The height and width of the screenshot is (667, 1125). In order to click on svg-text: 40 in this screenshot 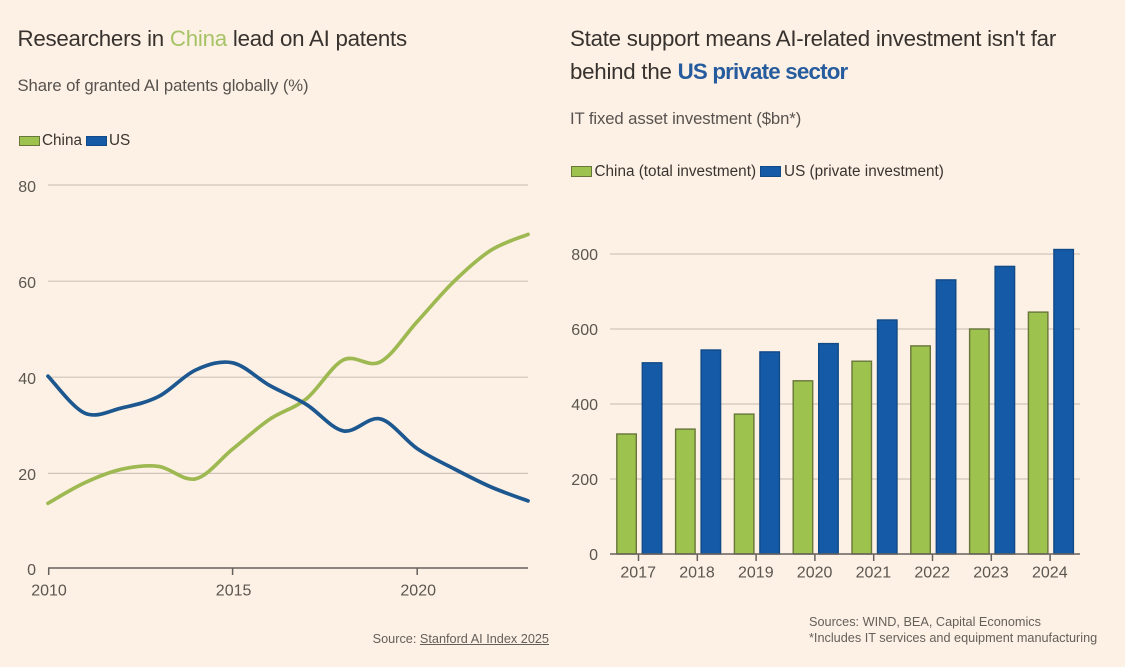, I will do `click(27, 379)`.